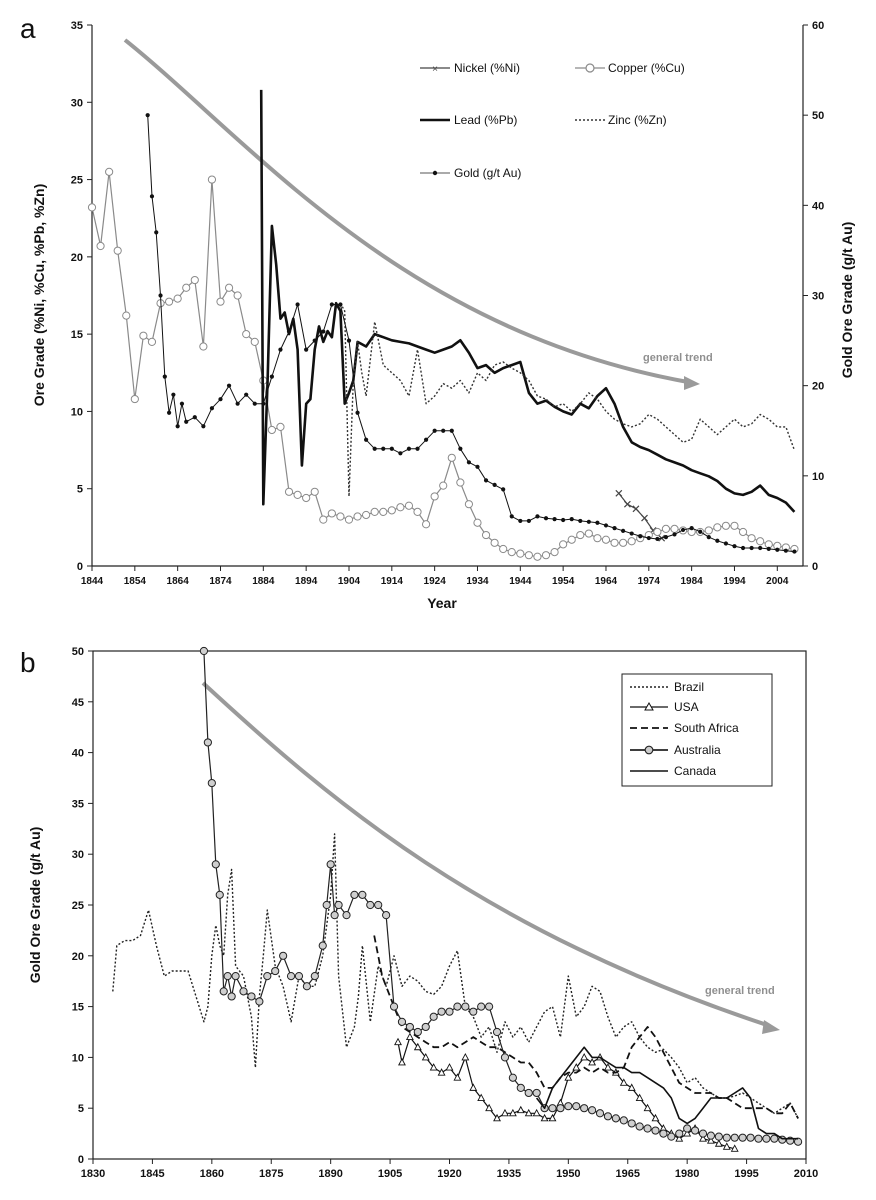 This screenshot has height=1200, width=876. I want to click on x-tick-label: 1844, so click(92, 581).